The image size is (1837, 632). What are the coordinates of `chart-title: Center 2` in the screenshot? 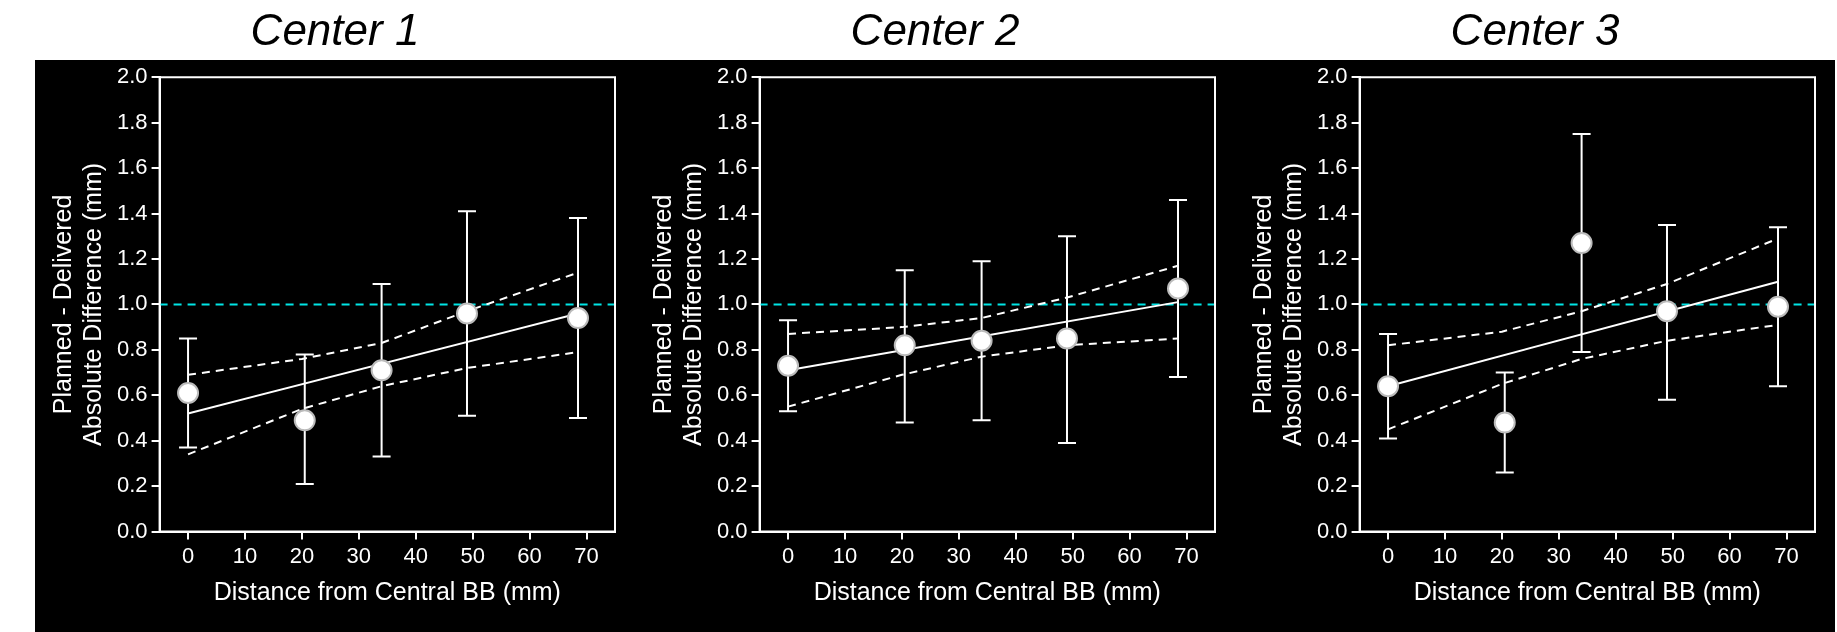 It's located at (935, 30).